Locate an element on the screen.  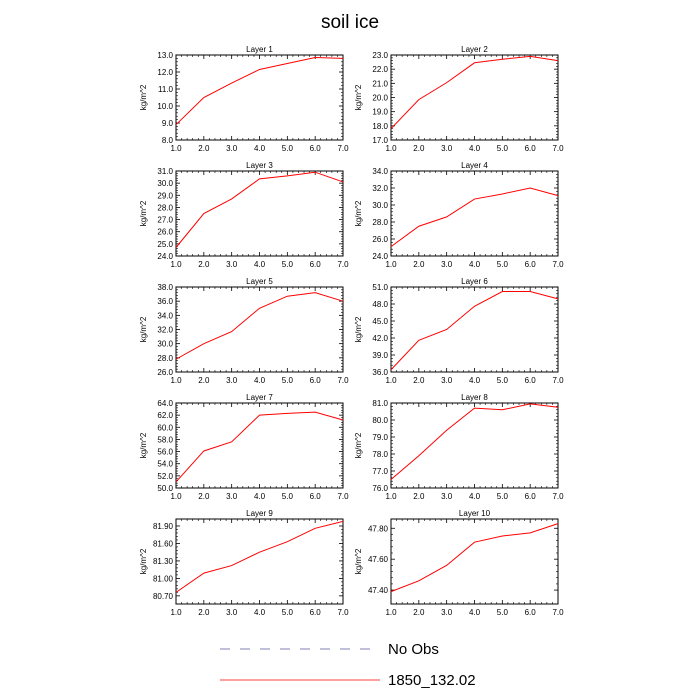
panel-title: Layer 3 is located at coordinates (259, 165).